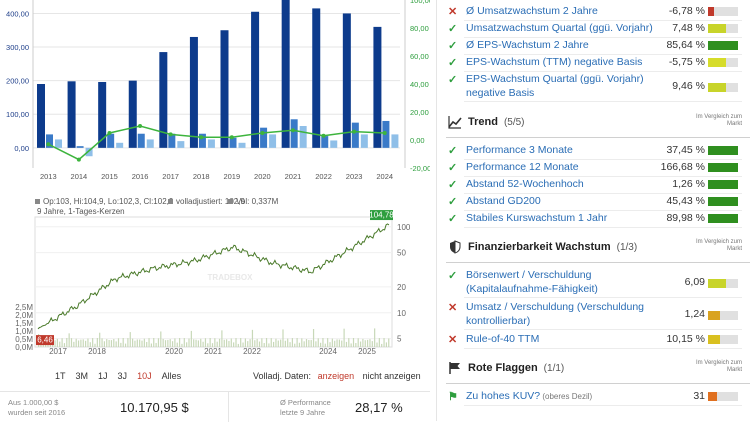 This screenshot has width=750, height=422. Describe the element at coordinates (201, 137) in the screenshot. I see `growth-point` at that location.